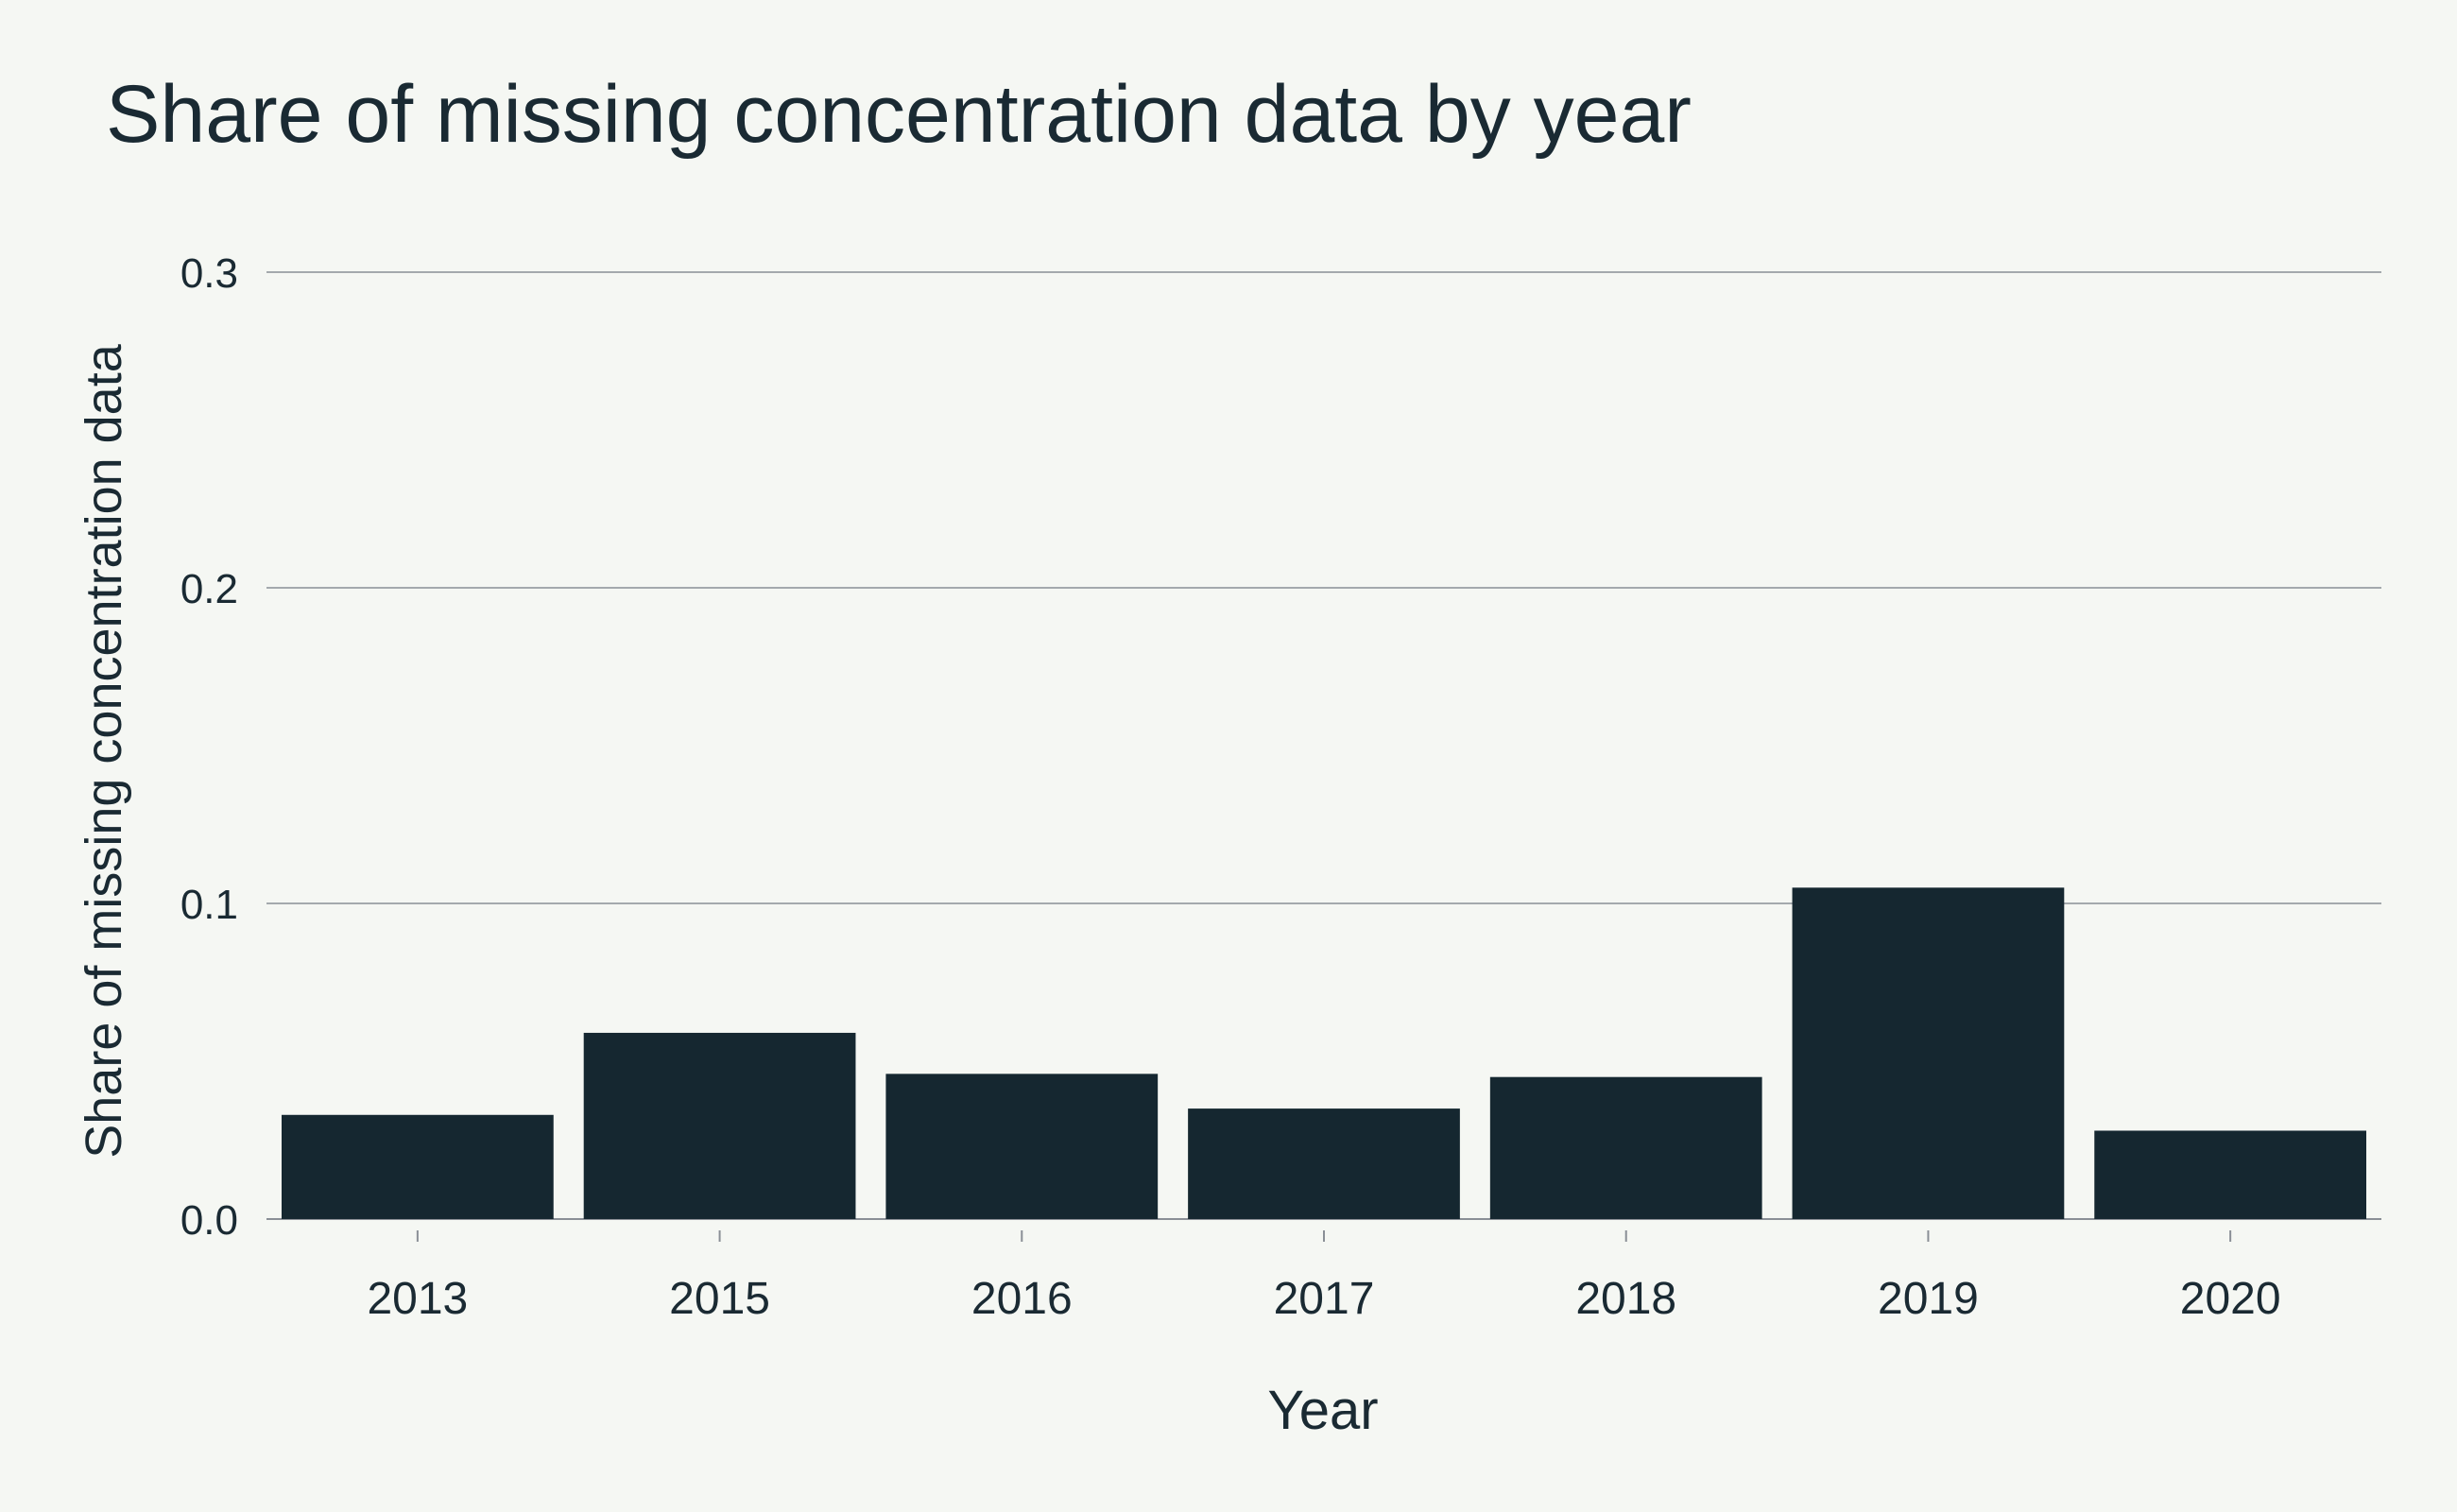 Image resolution: width=2457 pixels, height=1512 pixels. I want to click on x-tick-label: 2018, so click(1625, 1299).